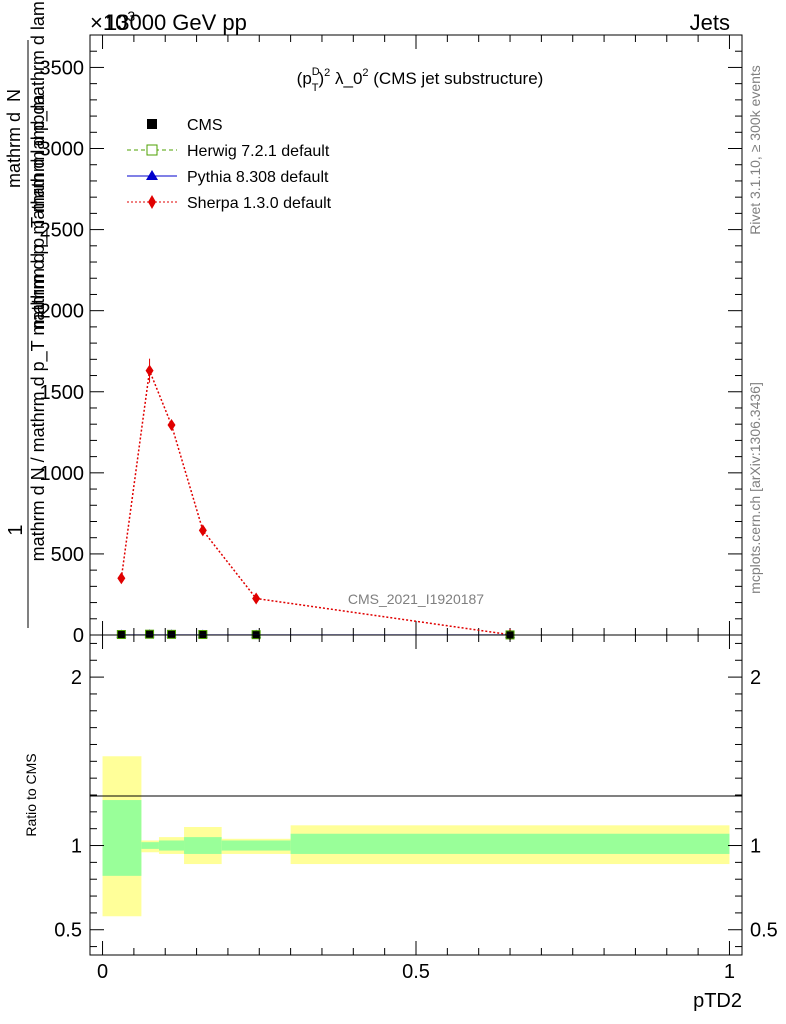  Describe the element at coordinates (420, 80) in the screenshot. I see `plot-title: (pD T)2 λ_02 (CMS jet substructure)` at that location.